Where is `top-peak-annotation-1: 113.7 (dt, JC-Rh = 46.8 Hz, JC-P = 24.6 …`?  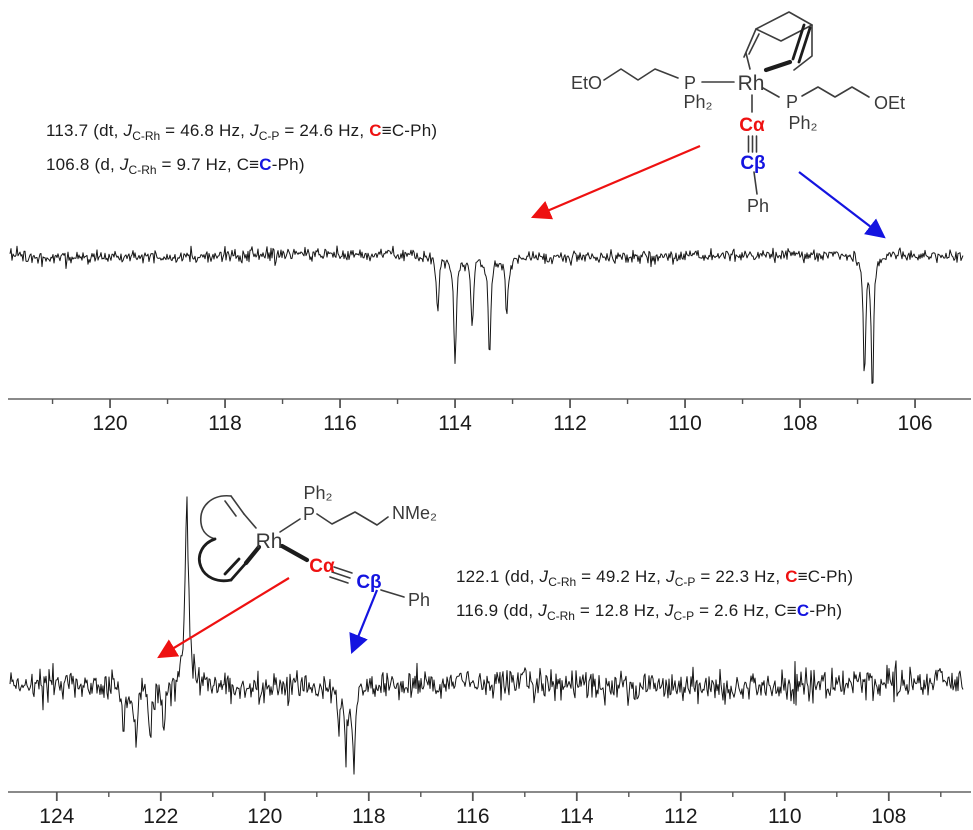 top-peak-annotation-1: 113.7 (dt, JC-Rh = 46.8 Hz, JC-P = 24.6 … is located at coordinates (241, 132).